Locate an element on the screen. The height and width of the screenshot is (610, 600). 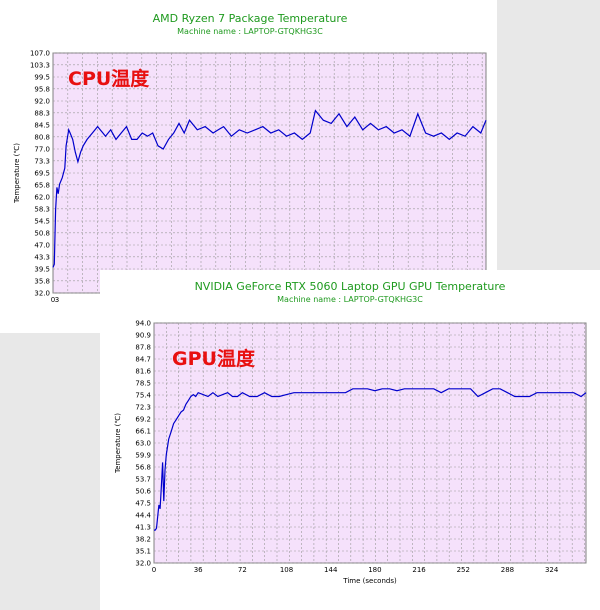
x-tick-label: 108 is located at coordinates (286, 570).